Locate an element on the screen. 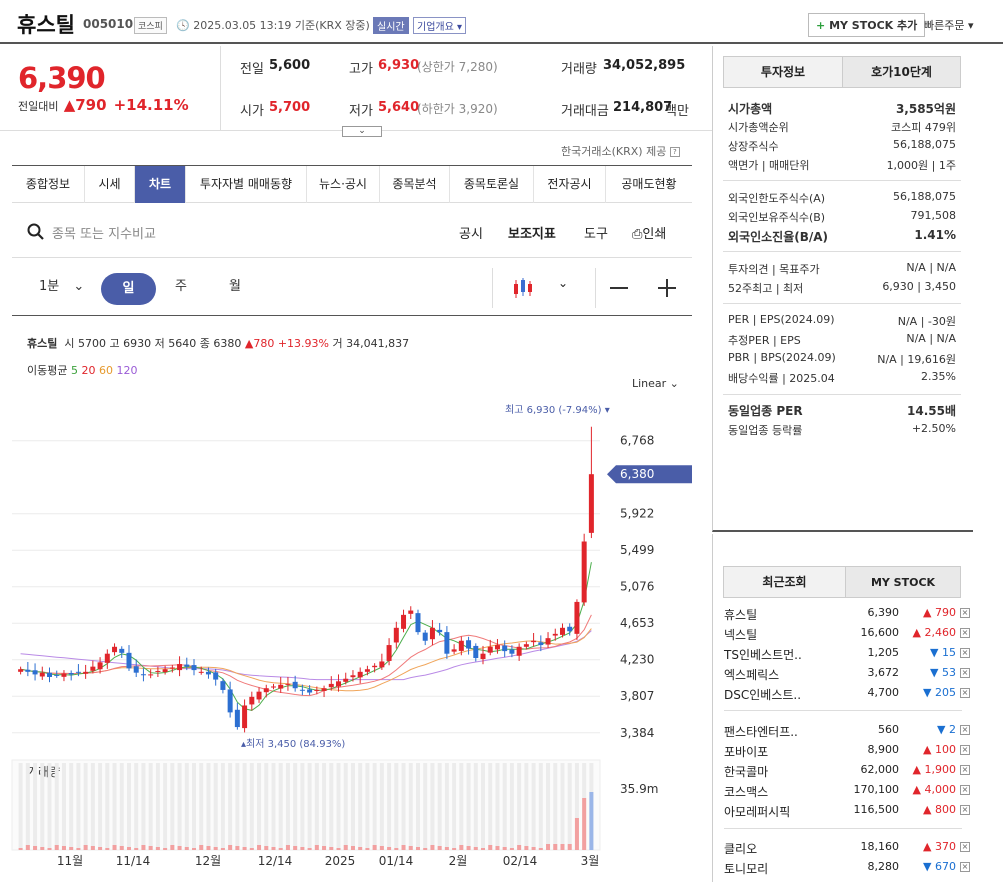 Image resolution: width=1003 pixels, height=882 pixels. recent-item: 코스맥스 170,100 ▲ 4,000 × is located at coordinates (847, 791).